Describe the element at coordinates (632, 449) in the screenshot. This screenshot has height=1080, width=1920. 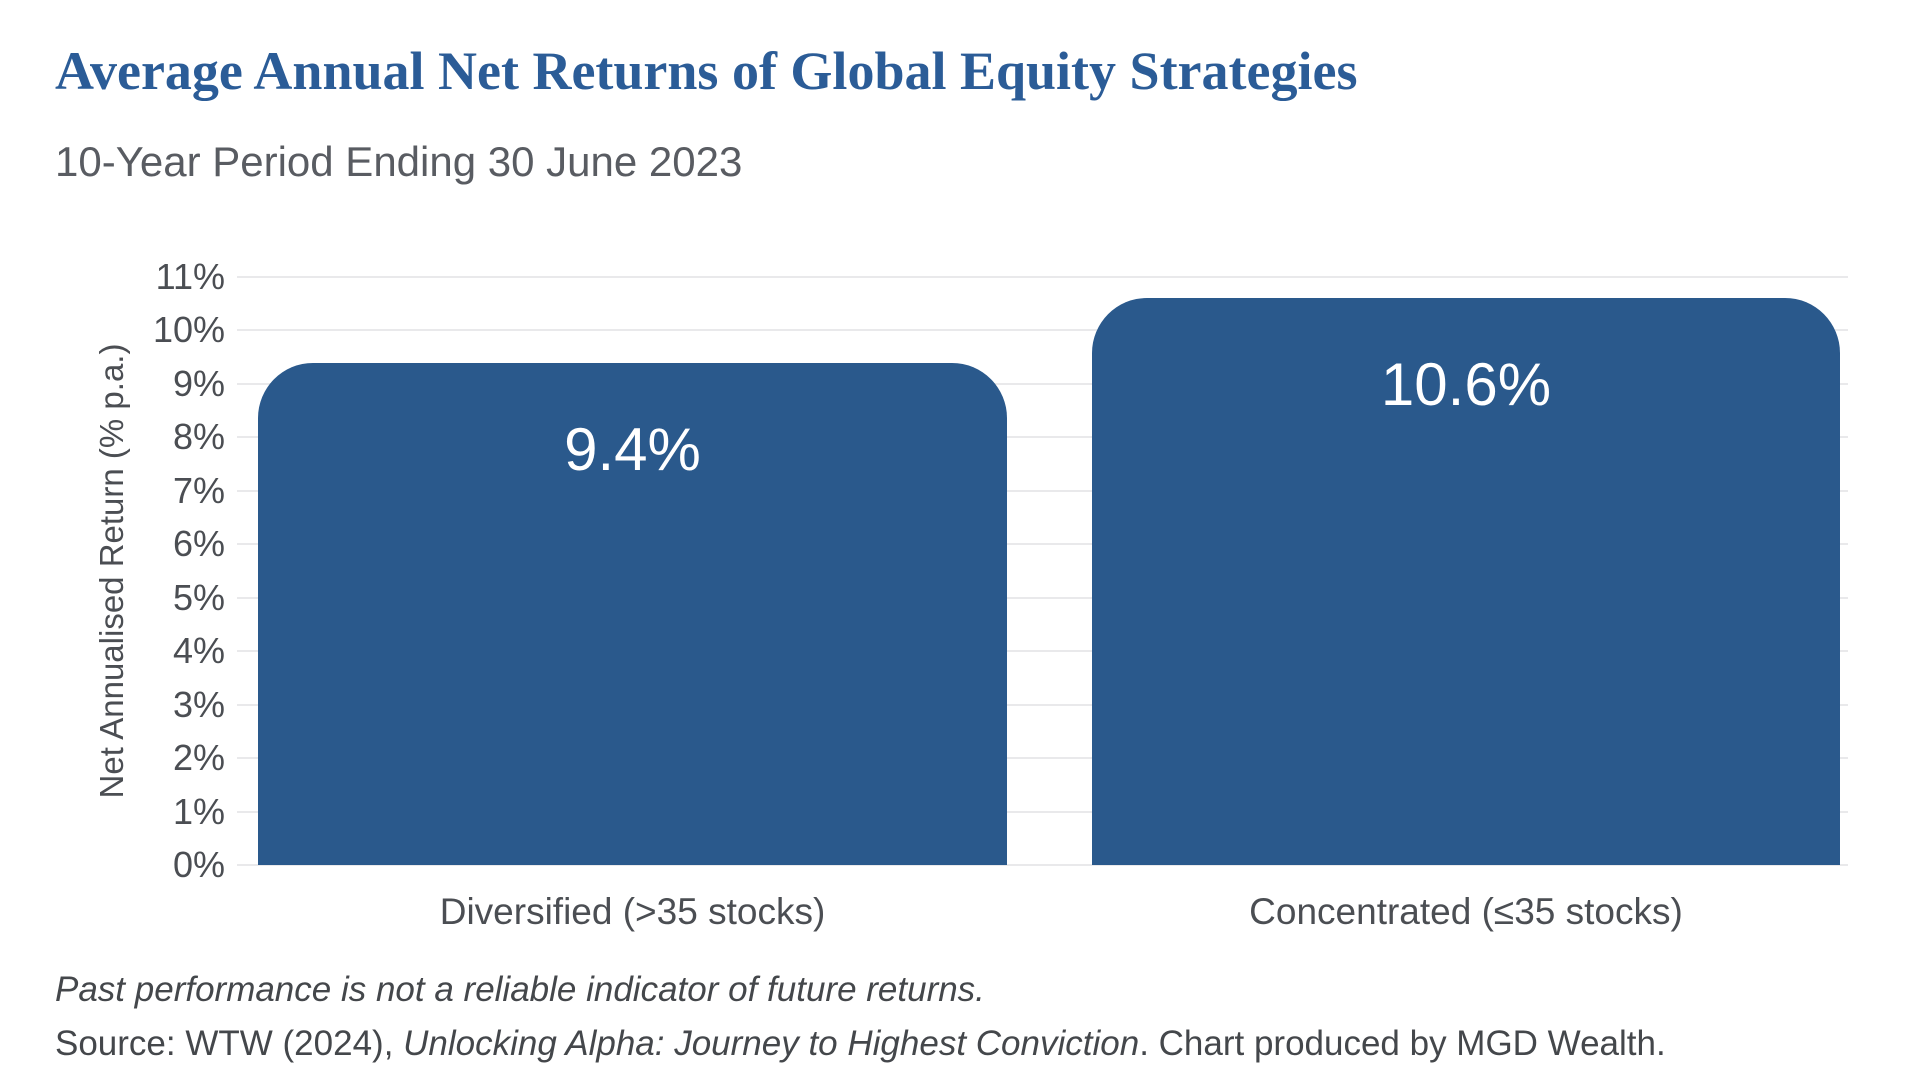
I see `bar-value-label: 9.4%` at that location.